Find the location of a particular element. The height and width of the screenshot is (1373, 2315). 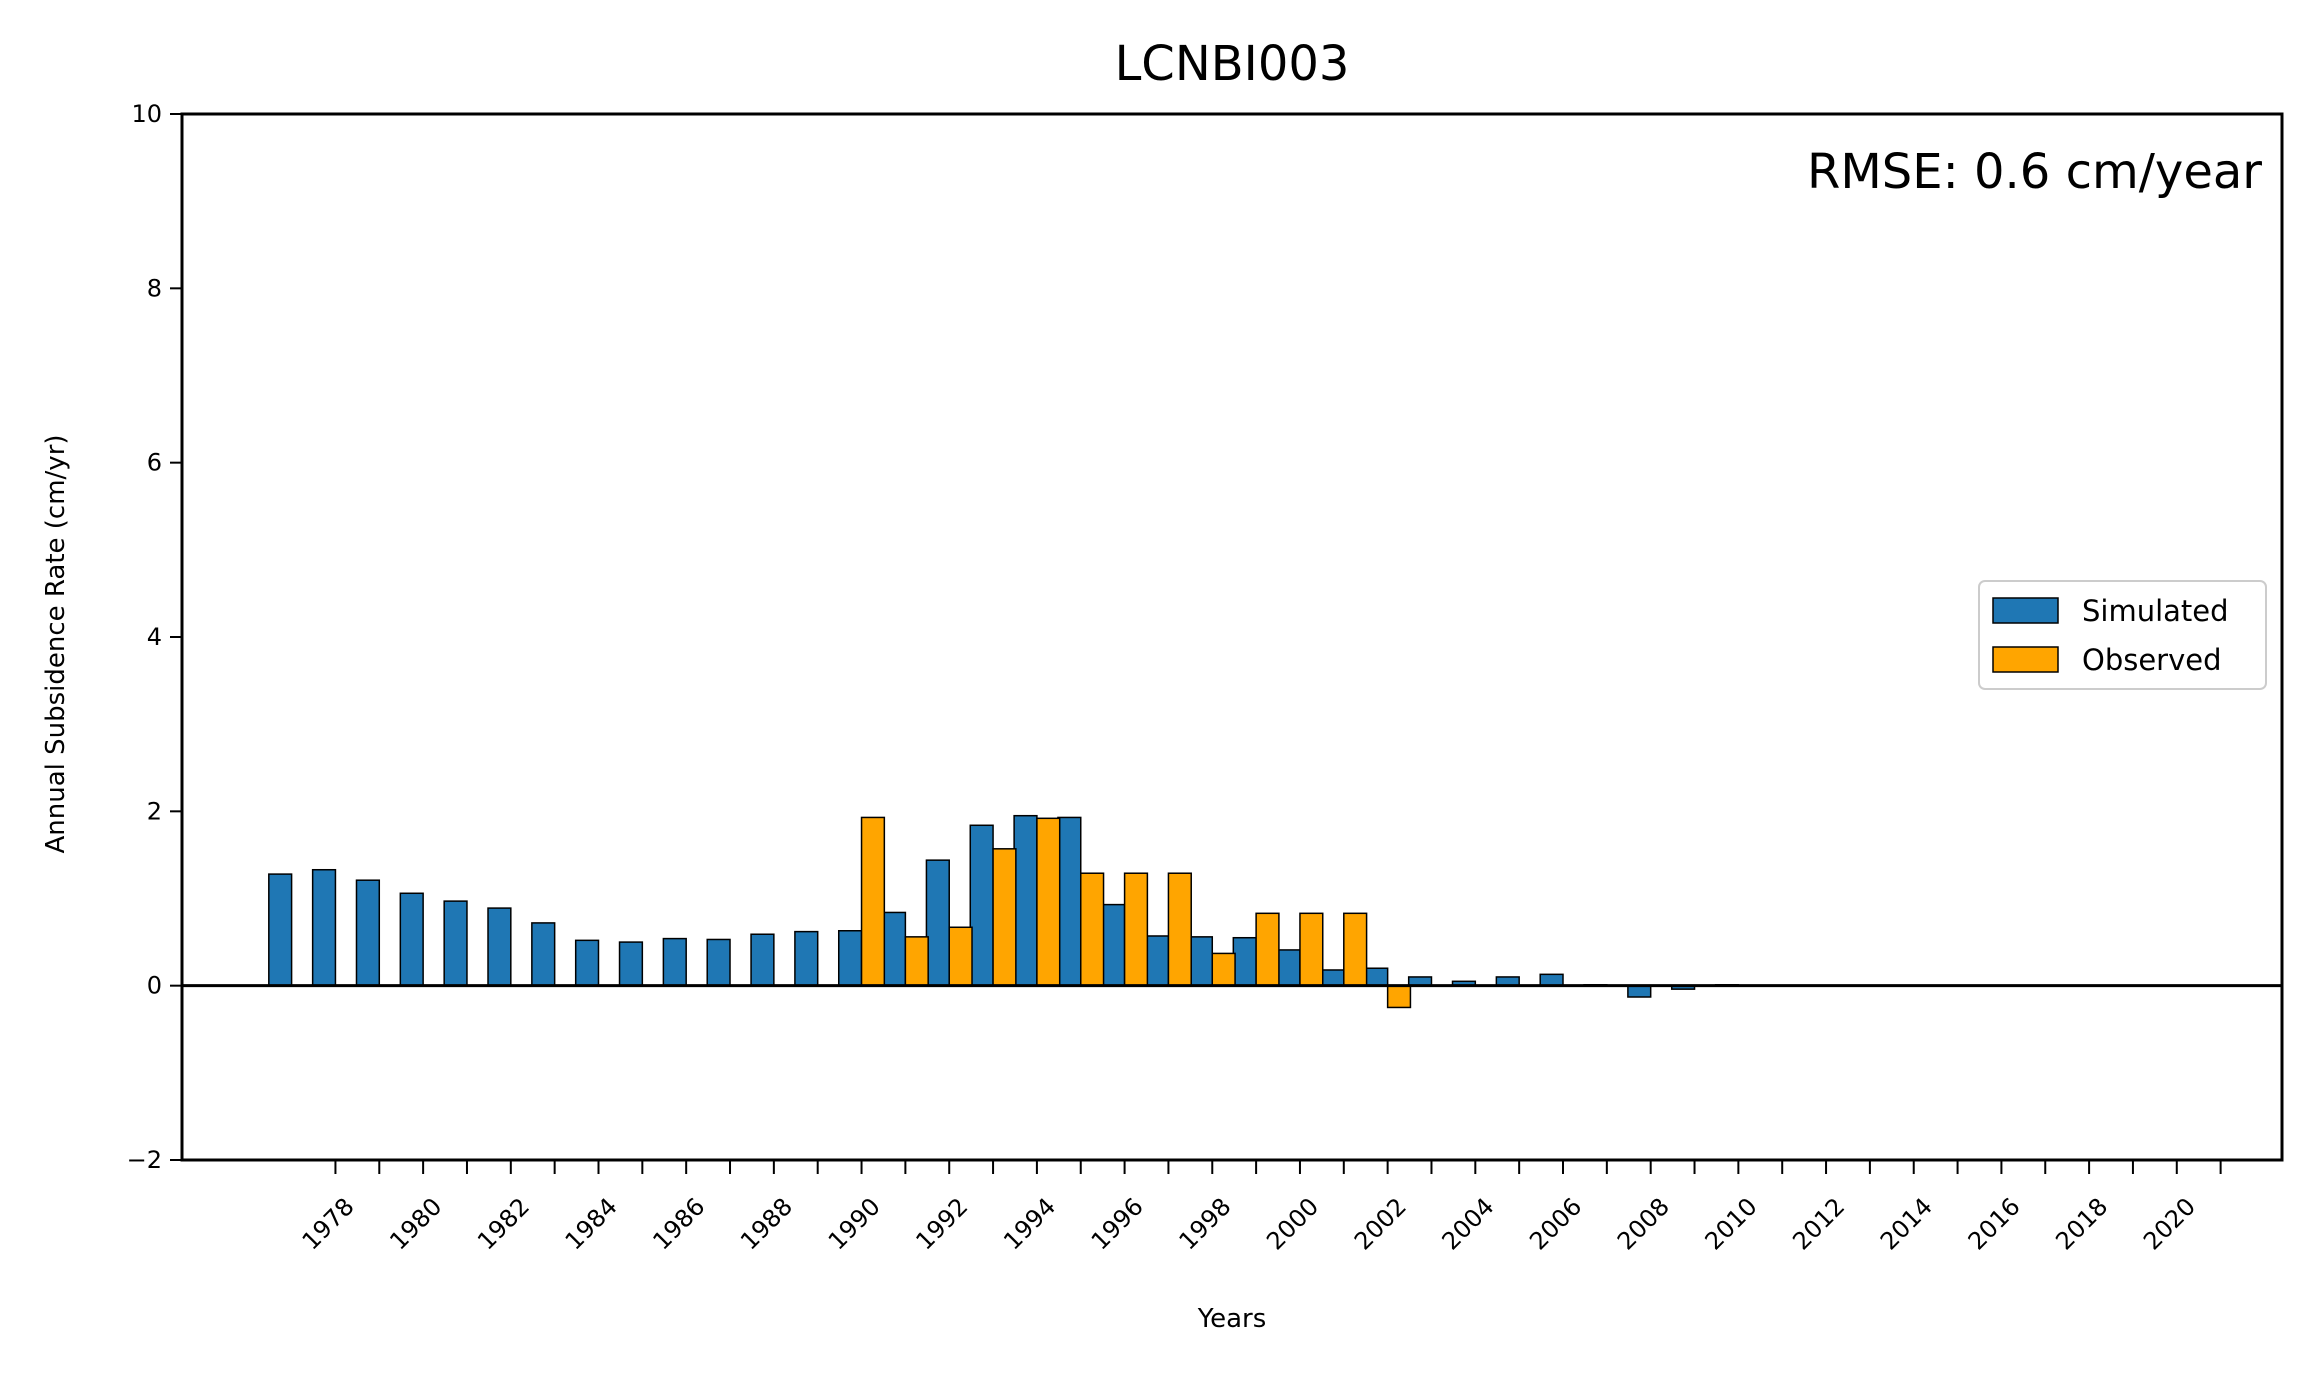

y-tick-label: 4 is located at coordinates (154, 637).